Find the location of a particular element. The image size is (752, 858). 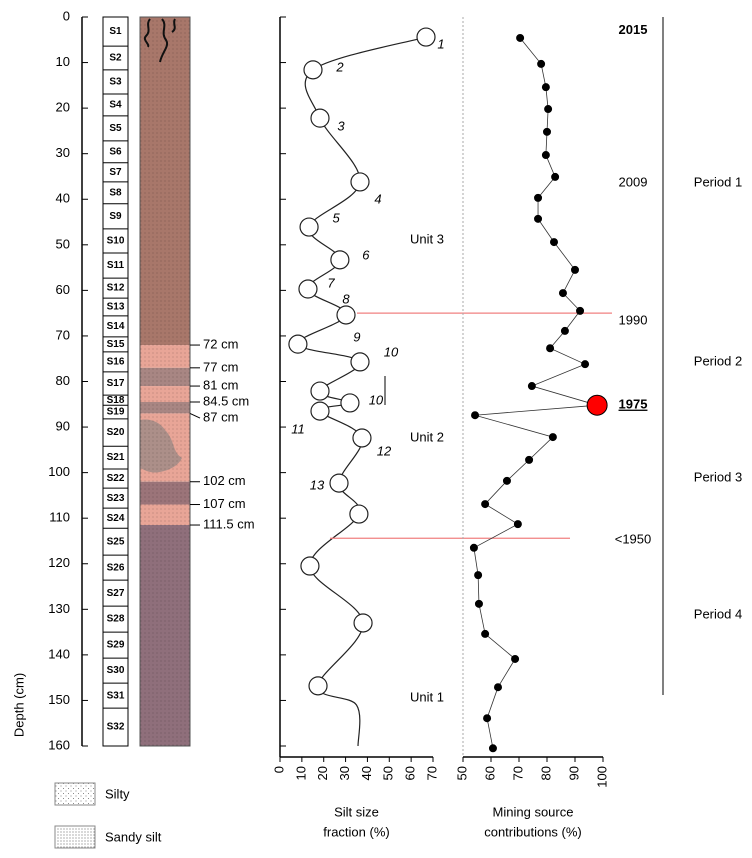

x-axis-label: contributions (%) is located at coordinates (533, 831).